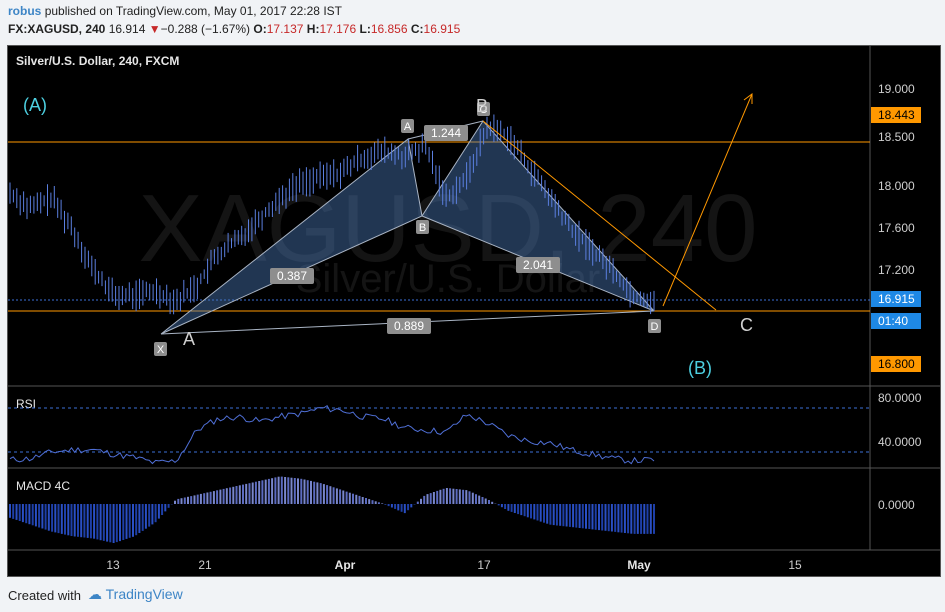 This screenshot has height=612, width=945. Describe the element at coordinates (748, 98) in the screenshot. I see `projection-arrowhead-icon` at that location.